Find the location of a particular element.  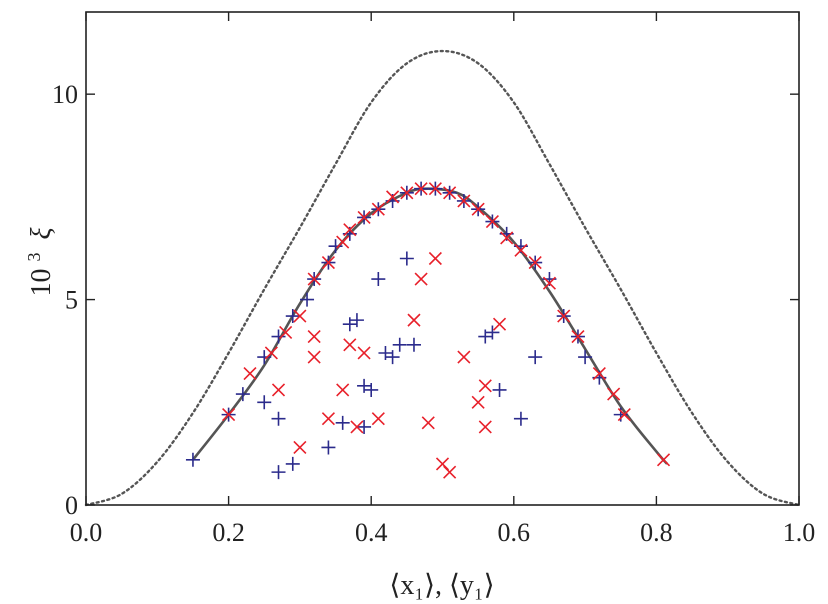

x-tick-label: 0.8 is located at coordinates (656, 532).